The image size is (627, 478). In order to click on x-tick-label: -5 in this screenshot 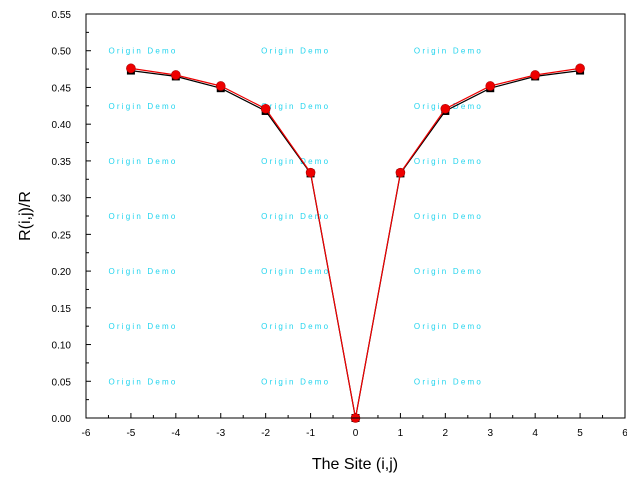, I will do `click(130, 433)`.